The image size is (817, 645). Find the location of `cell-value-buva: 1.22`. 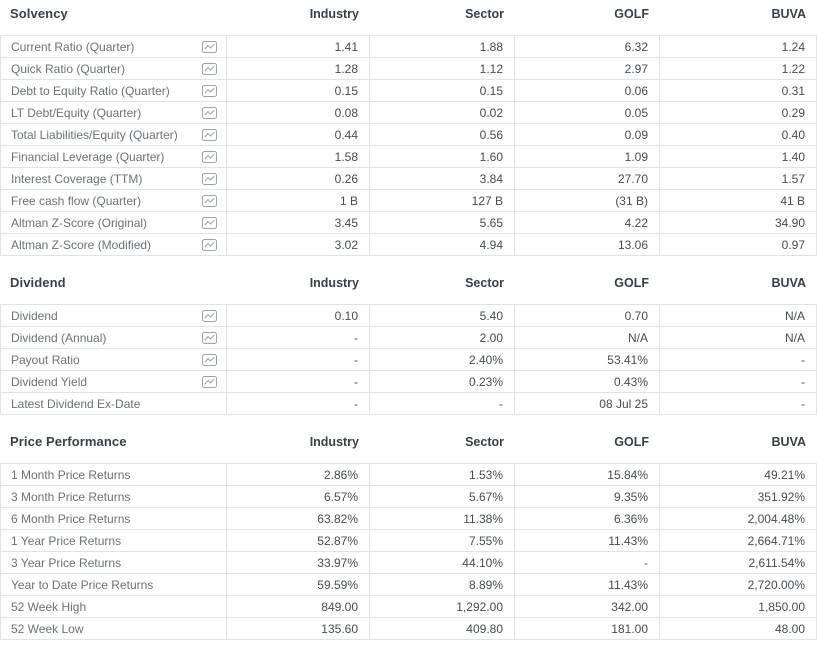

cell-value-buva: 1.22 is located at coordinates (793, 68).